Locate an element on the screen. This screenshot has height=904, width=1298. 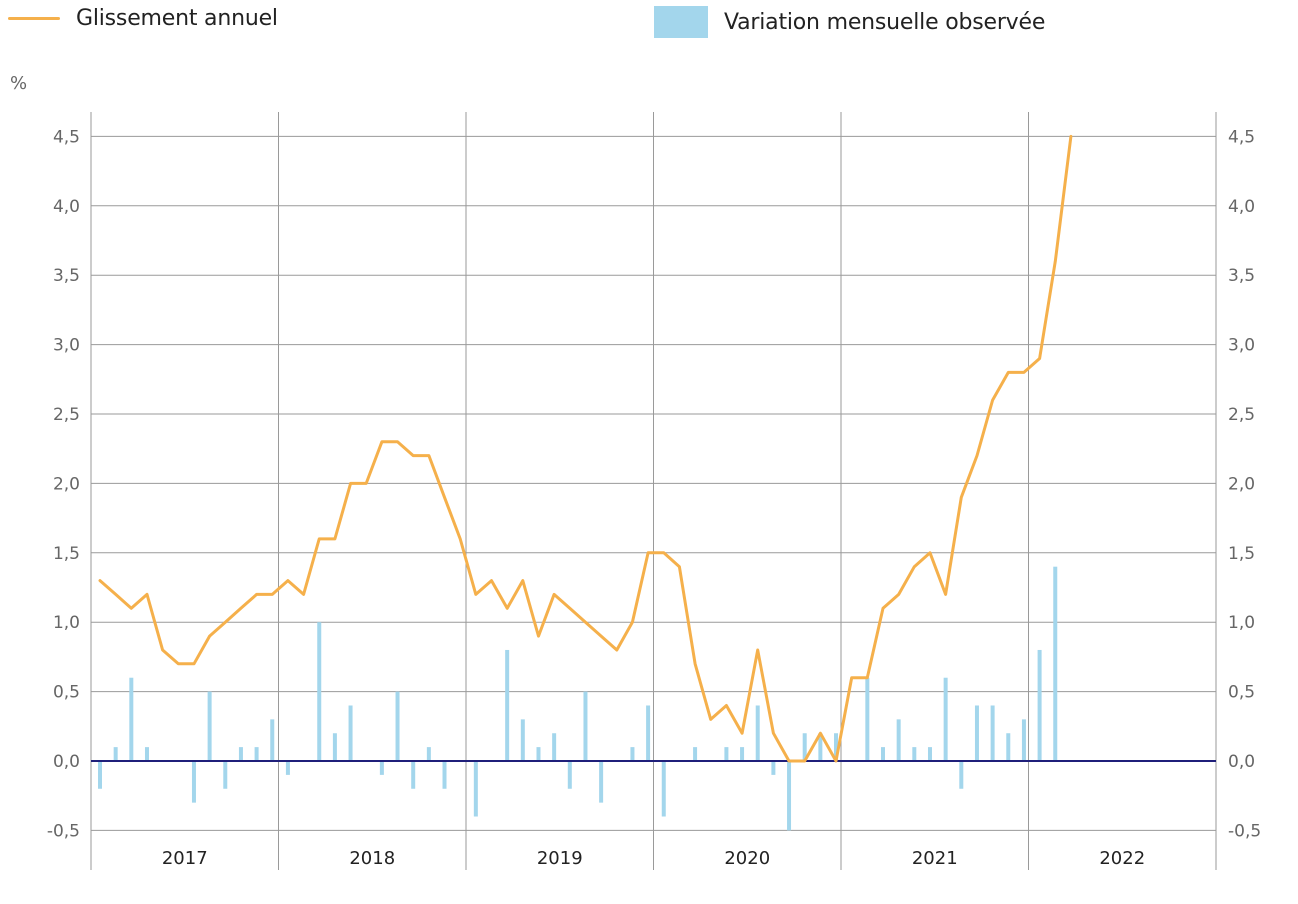
legend-bar-swatch is located at coordinates (681, 22).